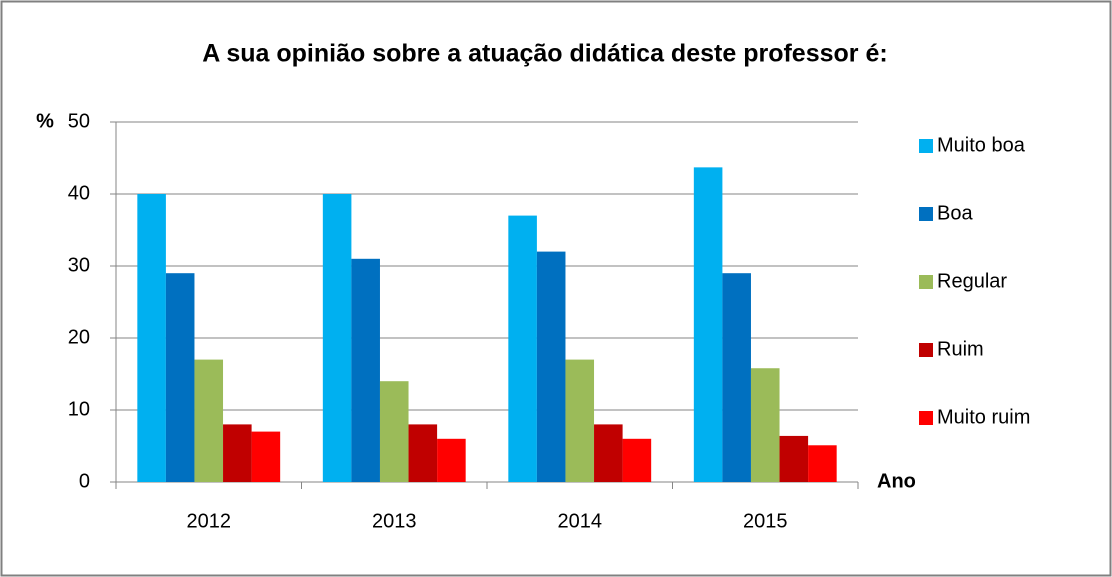  I want to click on legend-label: Ruim, so click(960, 349).